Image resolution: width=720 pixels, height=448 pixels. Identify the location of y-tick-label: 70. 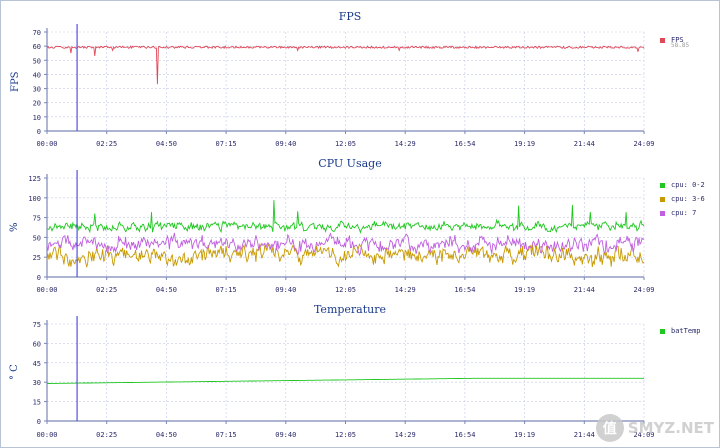
(37, 33).